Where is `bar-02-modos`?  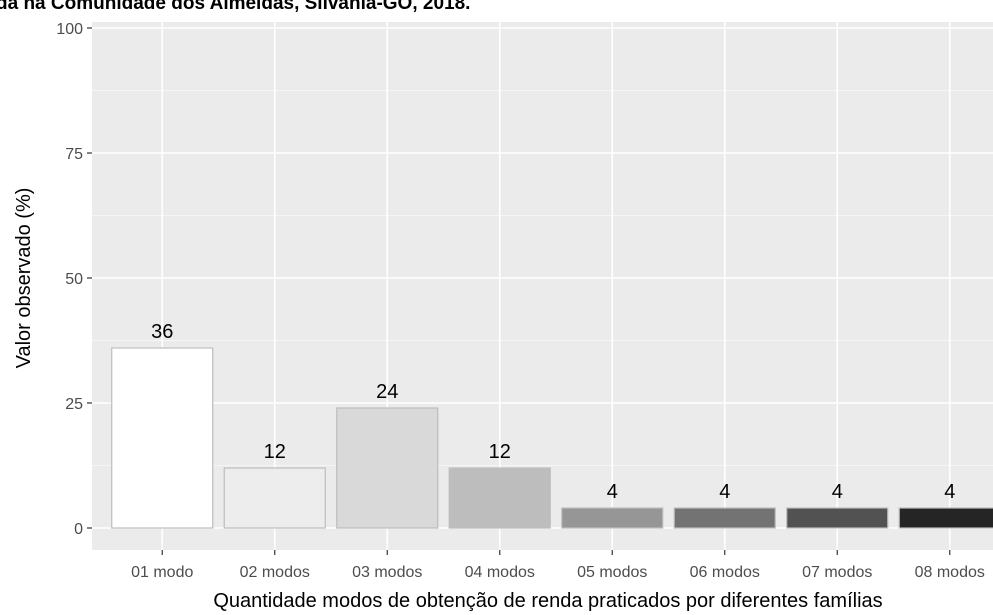
bar-02-modos is located at coordinates (274, 498).